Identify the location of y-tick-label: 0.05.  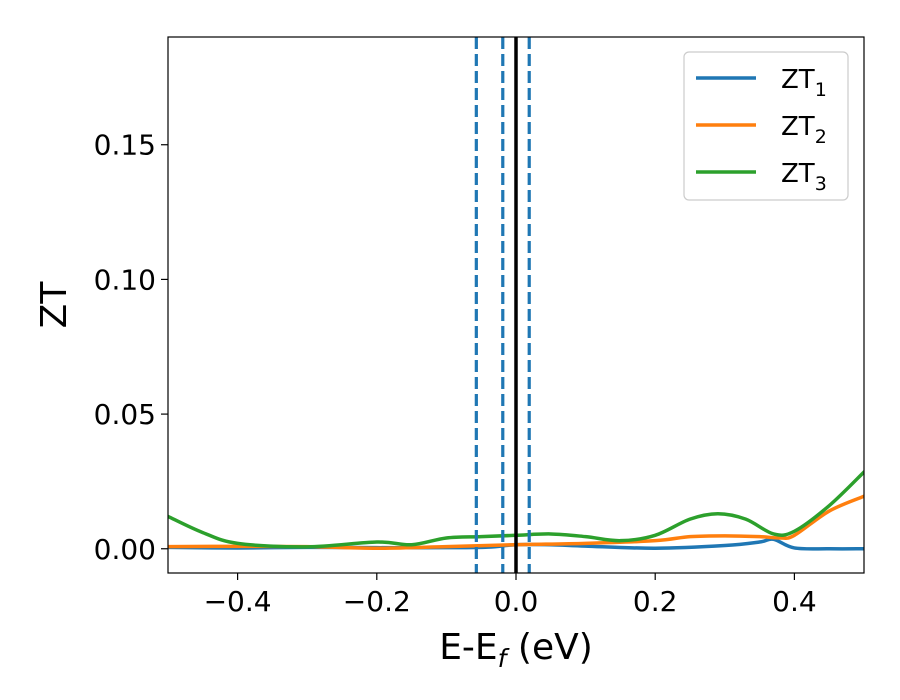
(125, 414).